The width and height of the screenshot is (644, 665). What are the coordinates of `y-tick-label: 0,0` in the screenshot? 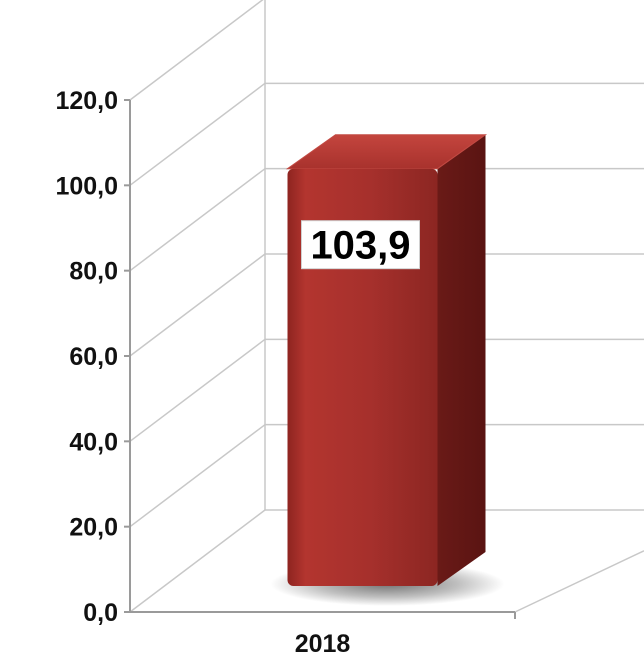 It's located at (100, 613).